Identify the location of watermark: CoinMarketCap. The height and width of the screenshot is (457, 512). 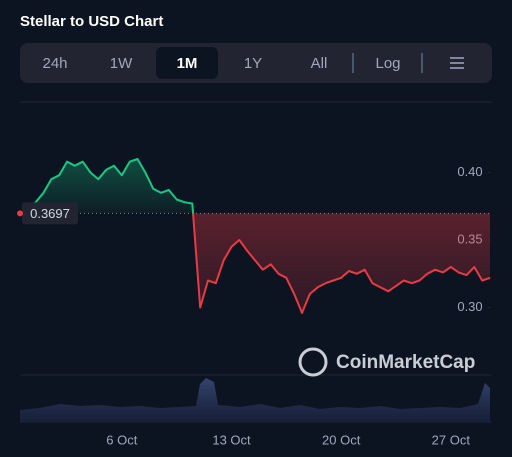
(386, 362).